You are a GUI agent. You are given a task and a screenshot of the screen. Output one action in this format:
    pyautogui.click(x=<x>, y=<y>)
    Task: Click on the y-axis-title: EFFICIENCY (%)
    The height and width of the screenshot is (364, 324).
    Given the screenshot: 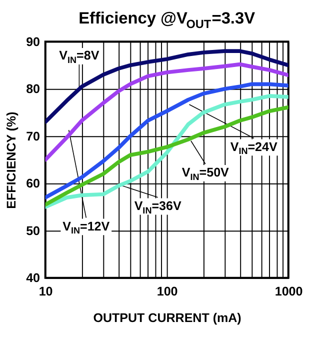 What is the action you would take?
    pyautogui.click(x=11, y=160)
    